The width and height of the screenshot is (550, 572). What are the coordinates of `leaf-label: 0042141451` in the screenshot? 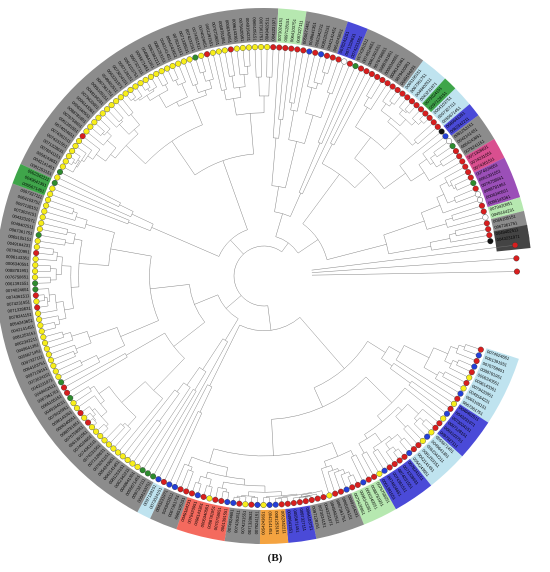 It's located at (331, 38).